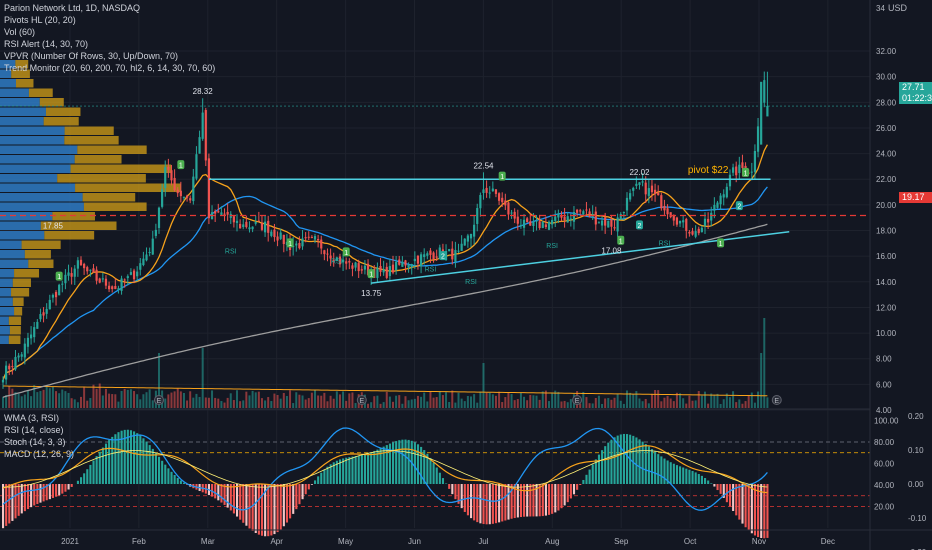 This screenshot has height=550, width=932. What do you see at coordinates (898, 8) in the screenshot?
I see `currency-label: USD` at bounding box center [898, 8].